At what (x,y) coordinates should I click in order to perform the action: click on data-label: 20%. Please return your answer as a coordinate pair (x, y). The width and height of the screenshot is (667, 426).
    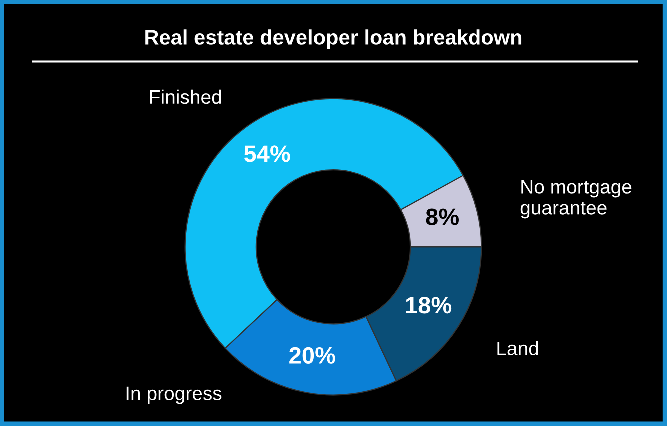
    Looking at the image, I should click on (313, 355).